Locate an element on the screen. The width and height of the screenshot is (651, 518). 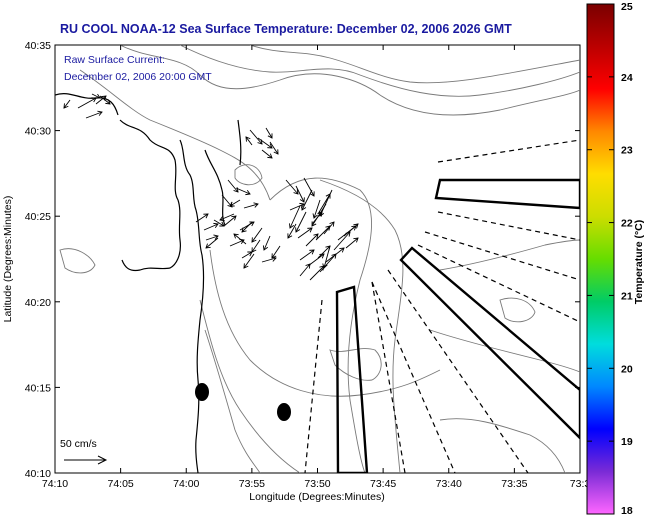
beam-outline-southeast is located at coordinates (489, 343).